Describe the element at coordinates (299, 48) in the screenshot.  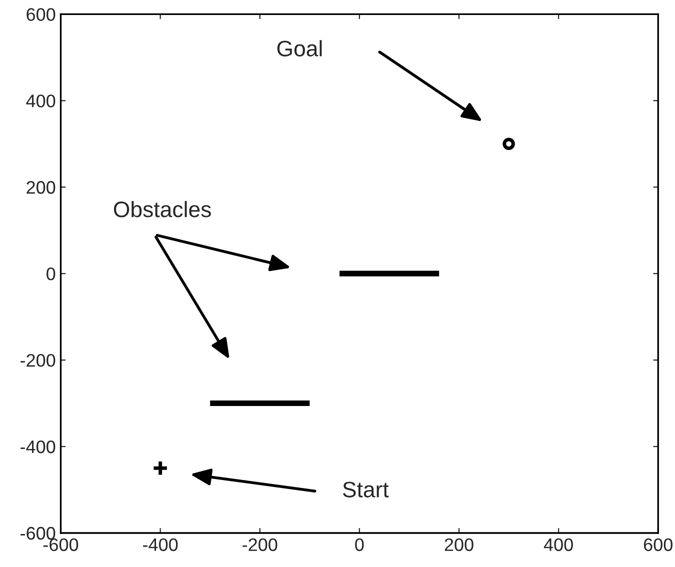
I see `annotation: Goal` at that location.